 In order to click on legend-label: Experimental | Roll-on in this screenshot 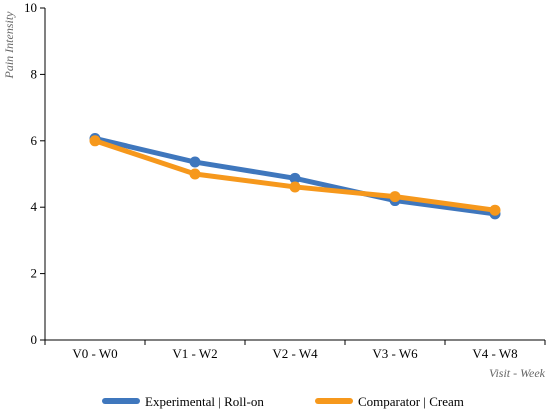, I will do `click(204, 401)`.